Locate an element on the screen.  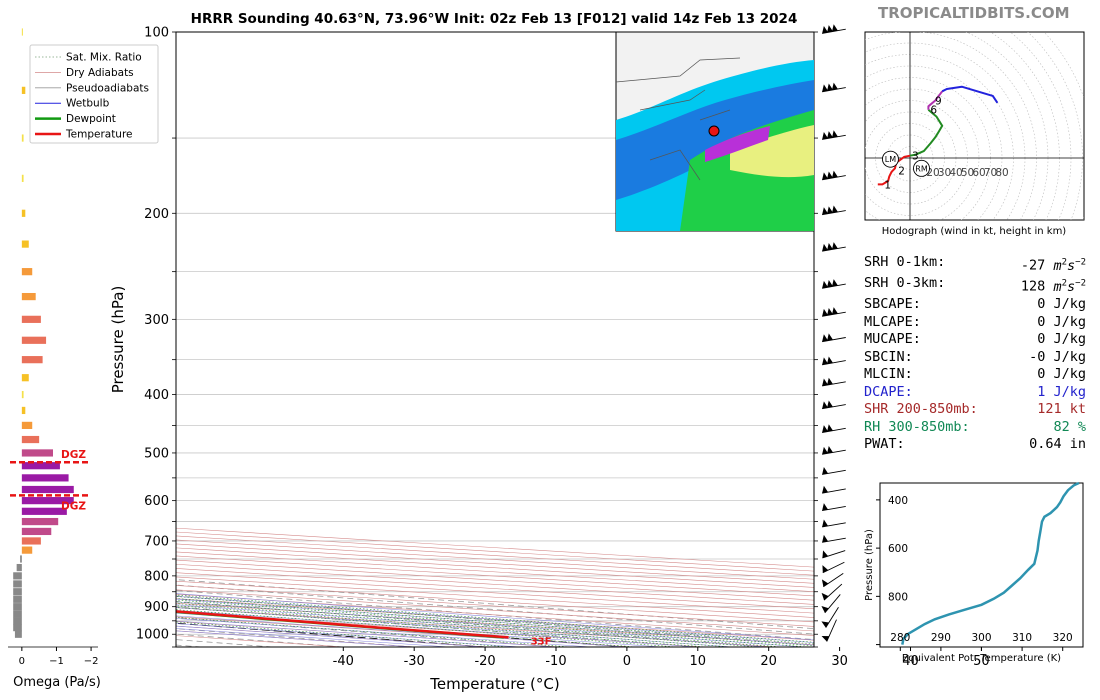
dgz-label: DGZ is located at coordinates (73, 455).